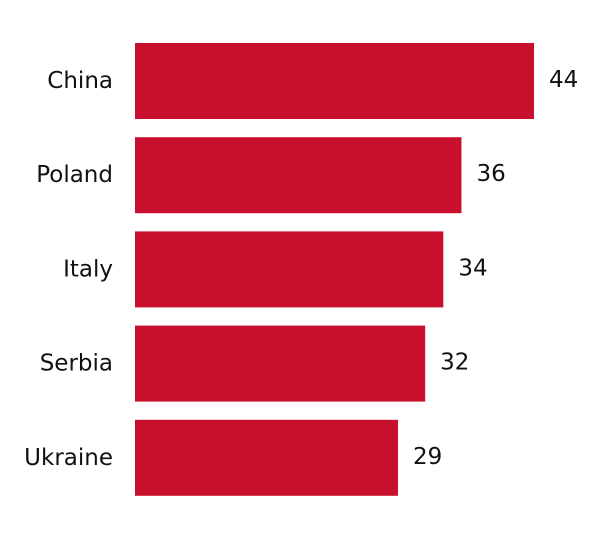  Describe the element at coordinates (76, 364) in the screenshot. I see `category-label-serbia: Serbia` at that location.